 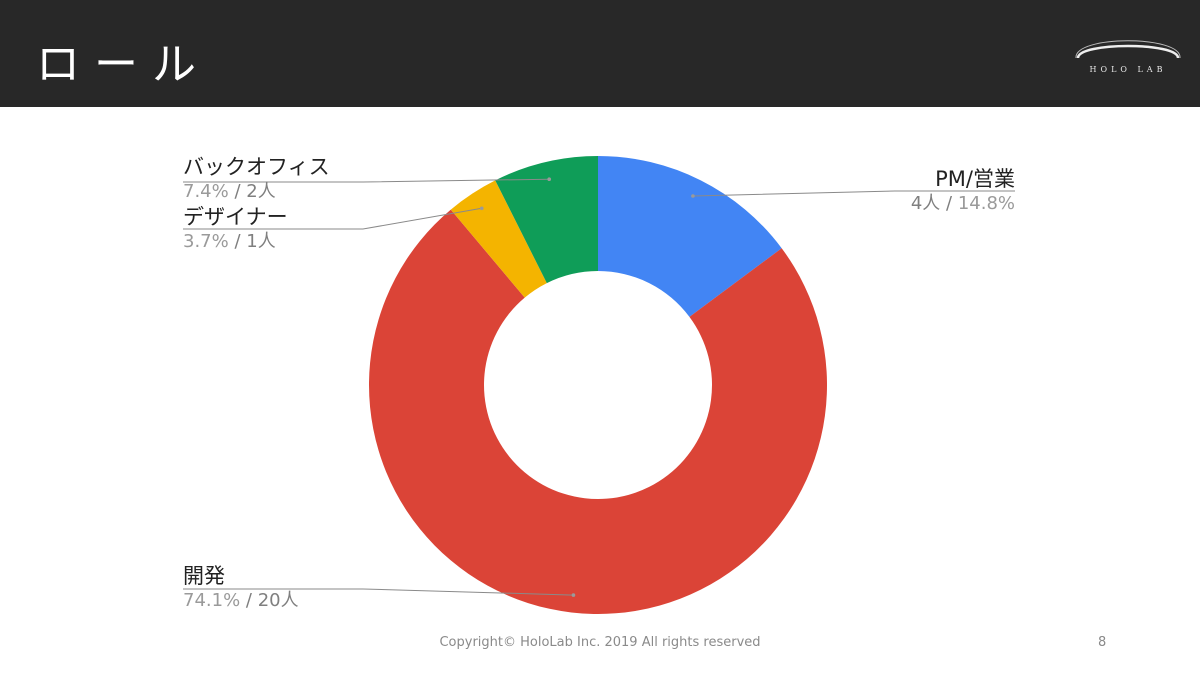 I want to click on label-development: 開発 74.1% / 20人, so click(x=241, y=588).